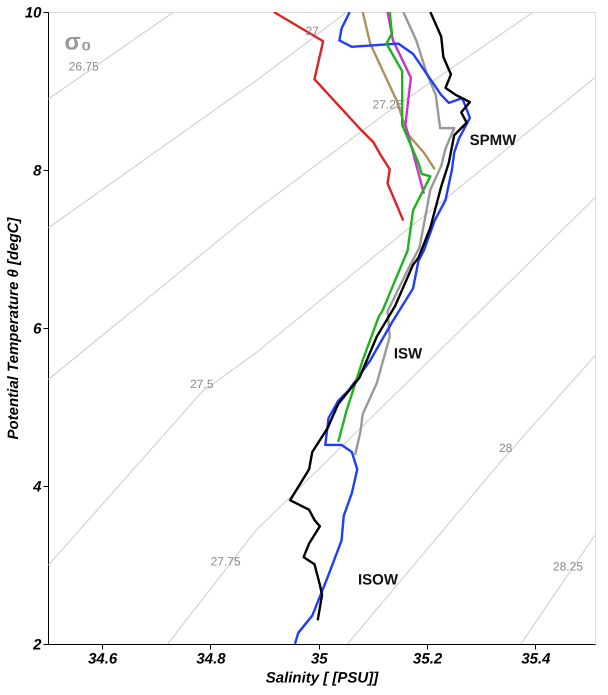 This screenshot has height=695, width=608. I want to click on annotation: 27.5, so click(202, 383).